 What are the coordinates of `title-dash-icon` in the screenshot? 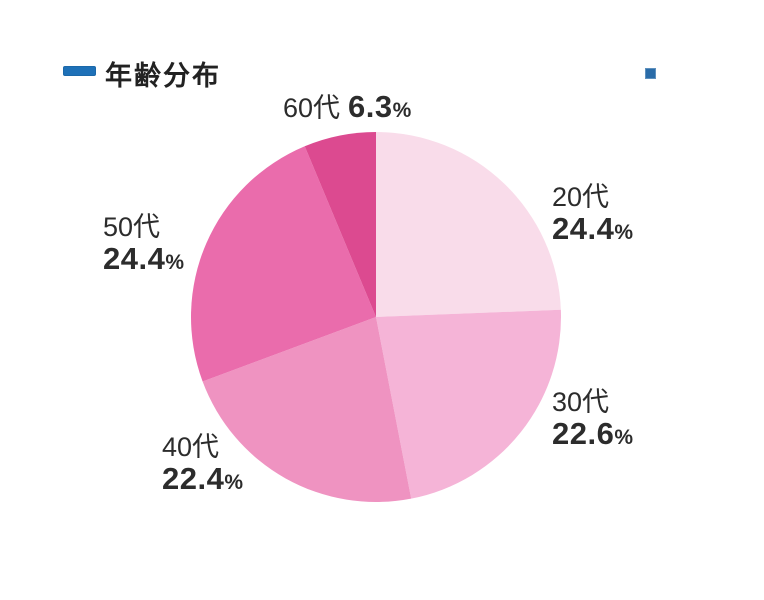 It's located at (79, 71).